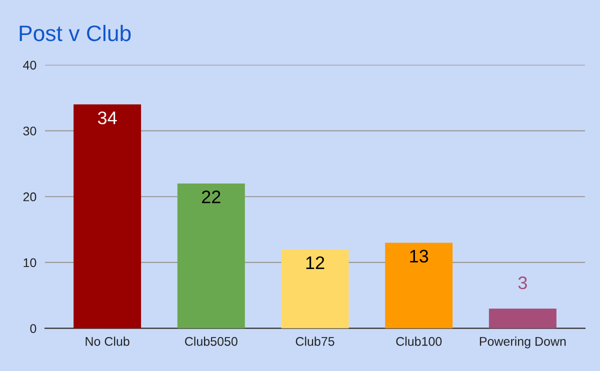  Describe the element at coordinates (75, 33) in the screenshot. I see `chart-title: Post v Club` at that location.